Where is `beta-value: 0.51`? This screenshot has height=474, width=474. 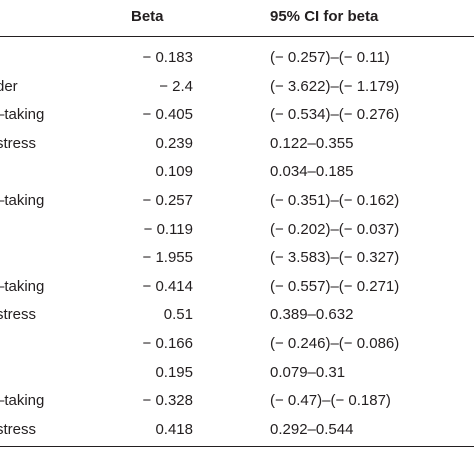
beta-value: 0.51 is located at coordinates (178, 315).